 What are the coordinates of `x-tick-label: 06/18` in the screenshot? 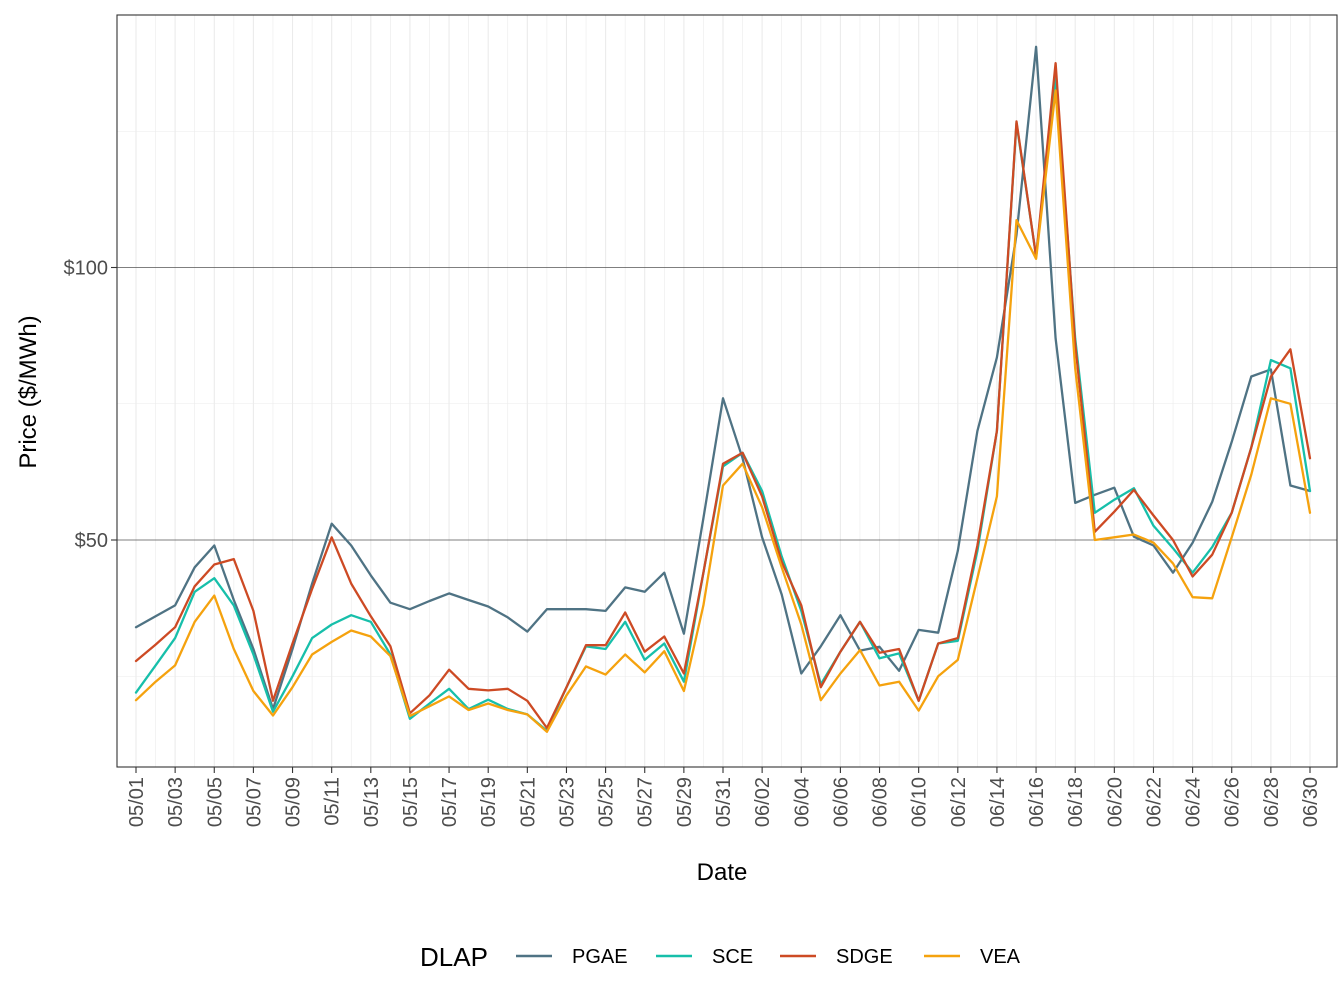 It's located at (1076, 802).